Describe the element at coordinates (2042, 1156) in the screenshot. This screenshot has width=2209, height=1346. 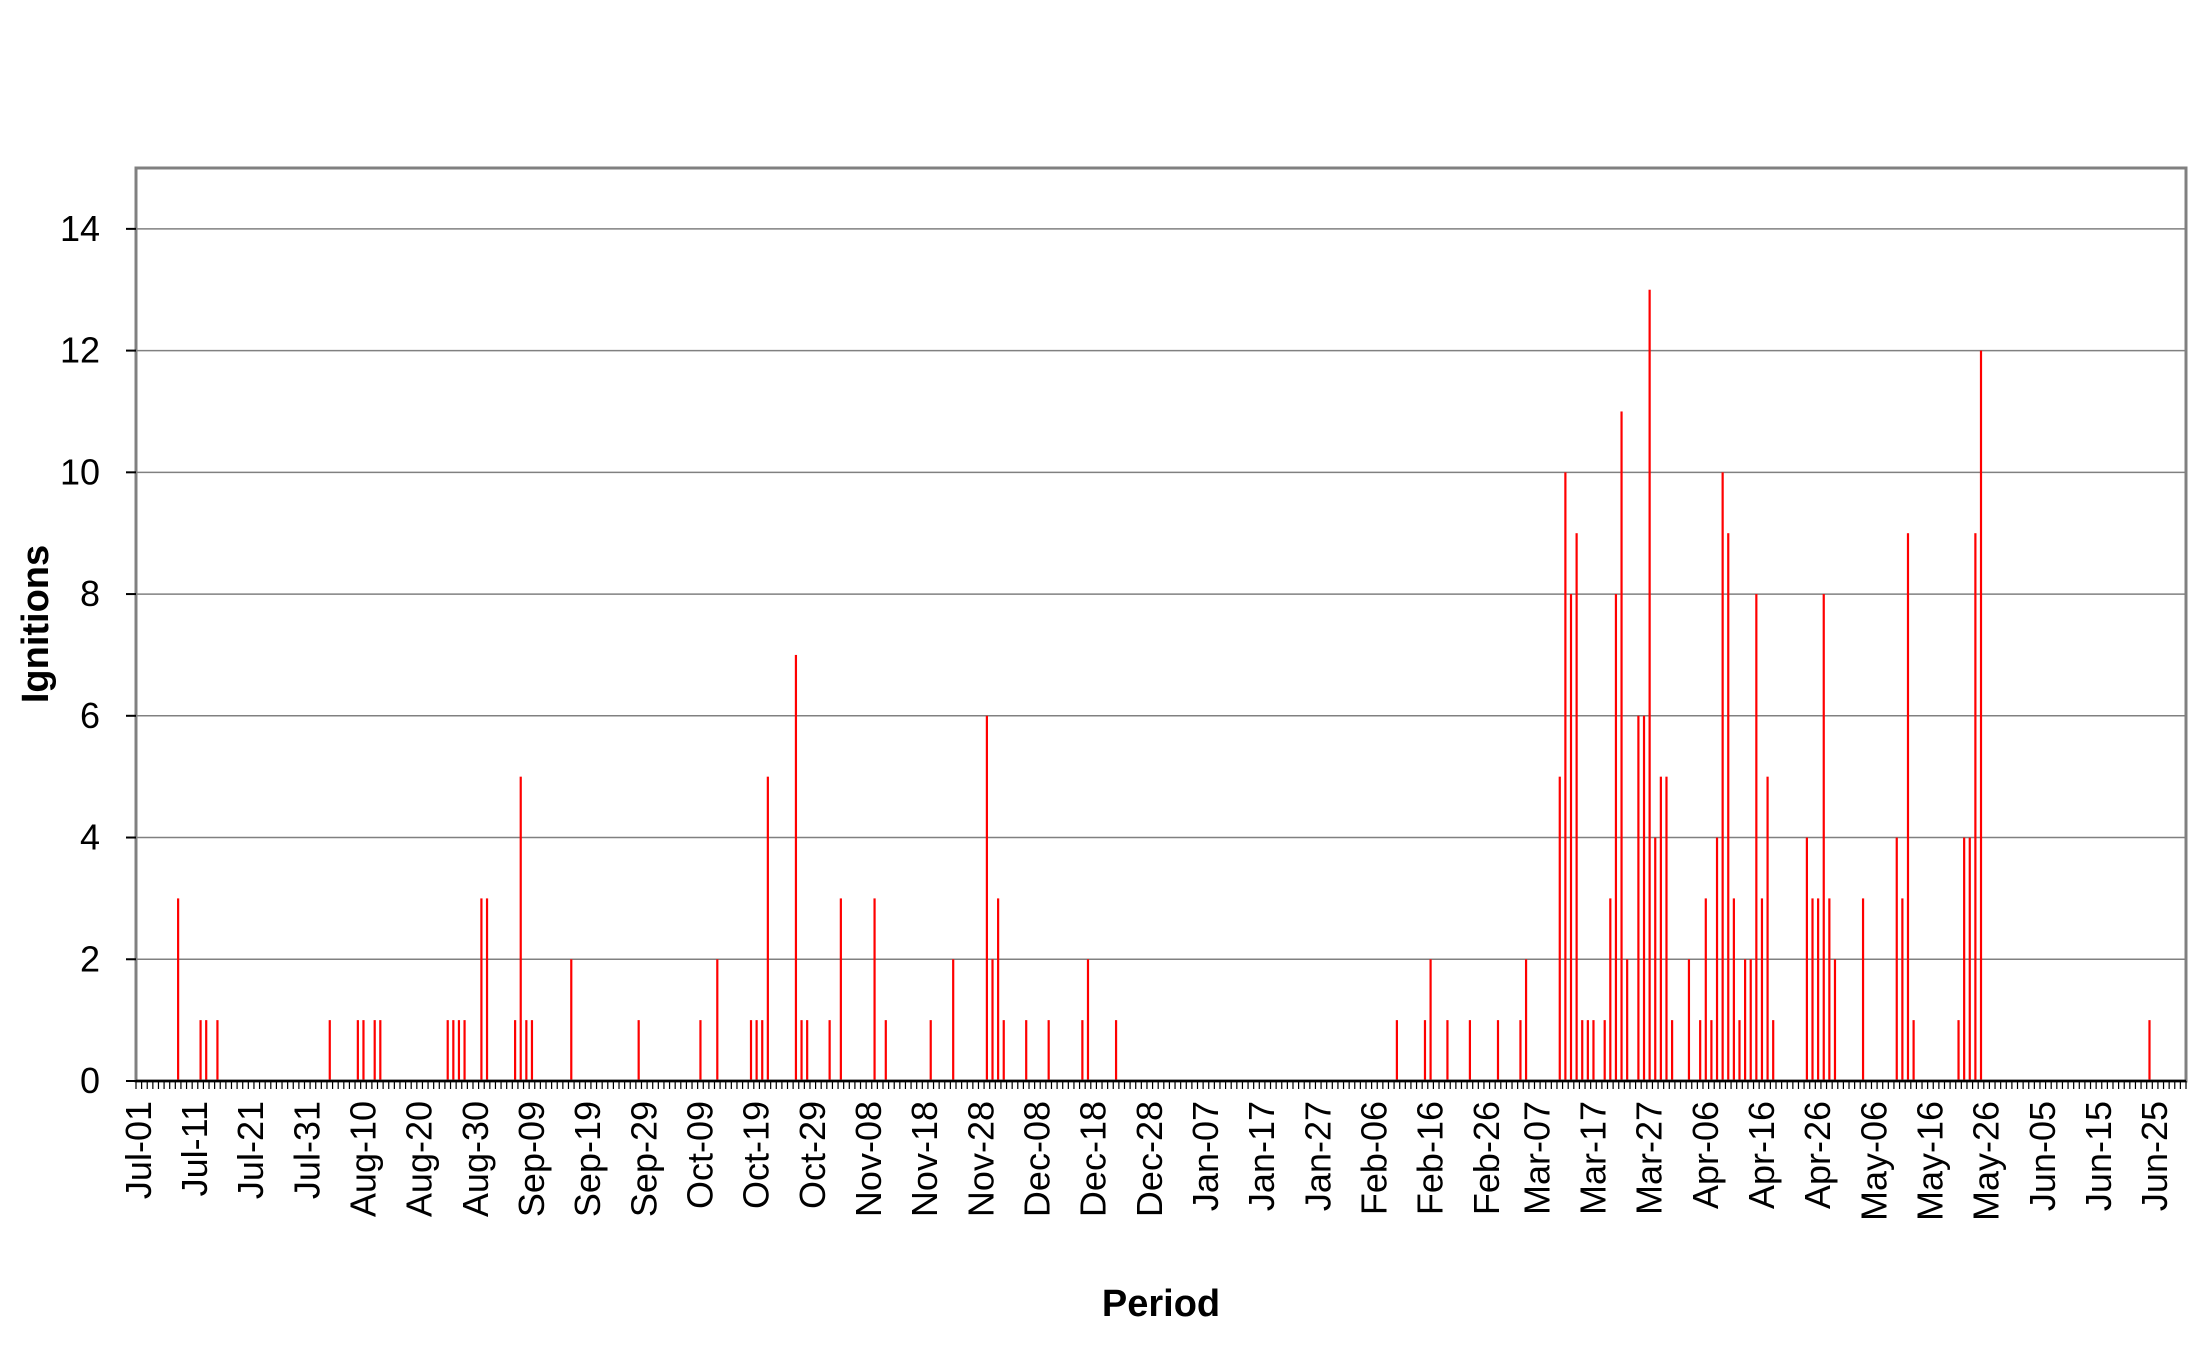
I see `x-tick-label: Jun-05` at that location.